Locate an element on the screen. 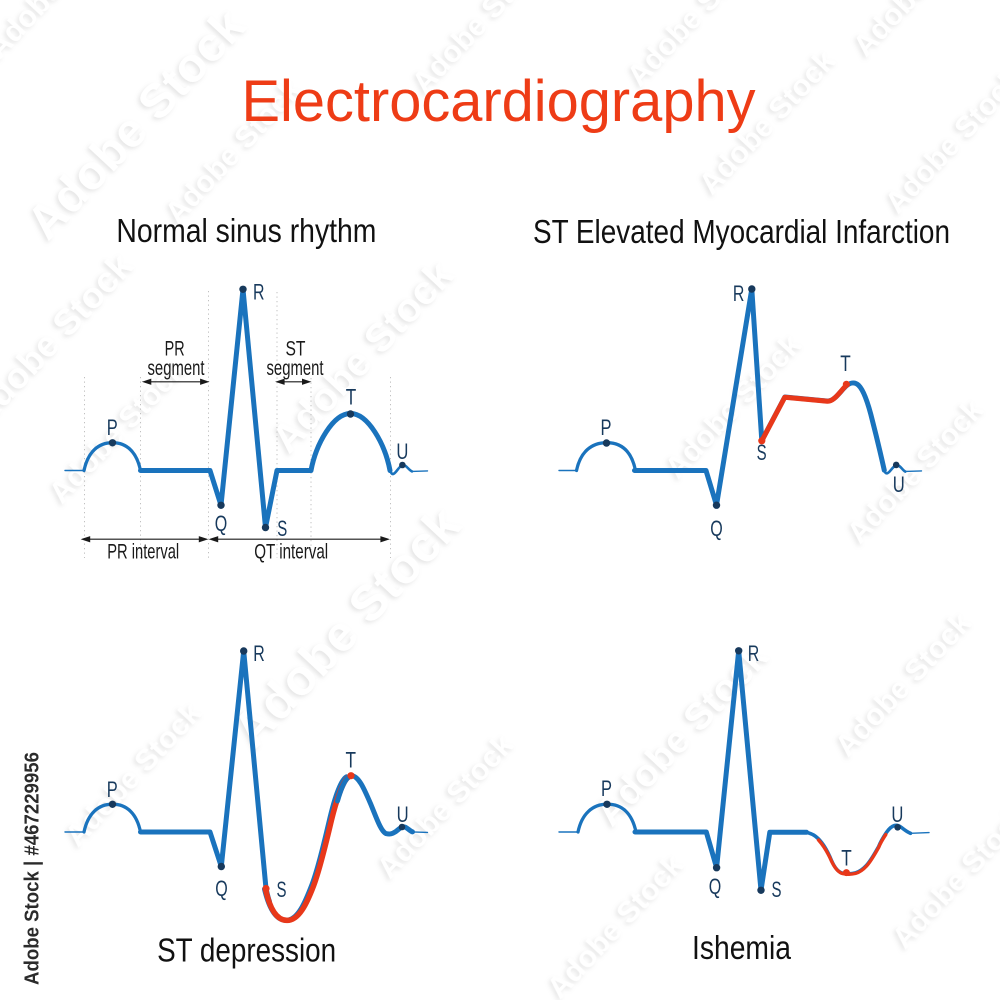 This screenshot has width=1000, height=1000. svg-text: Electrocardiography is located at coordinates (499, 101).